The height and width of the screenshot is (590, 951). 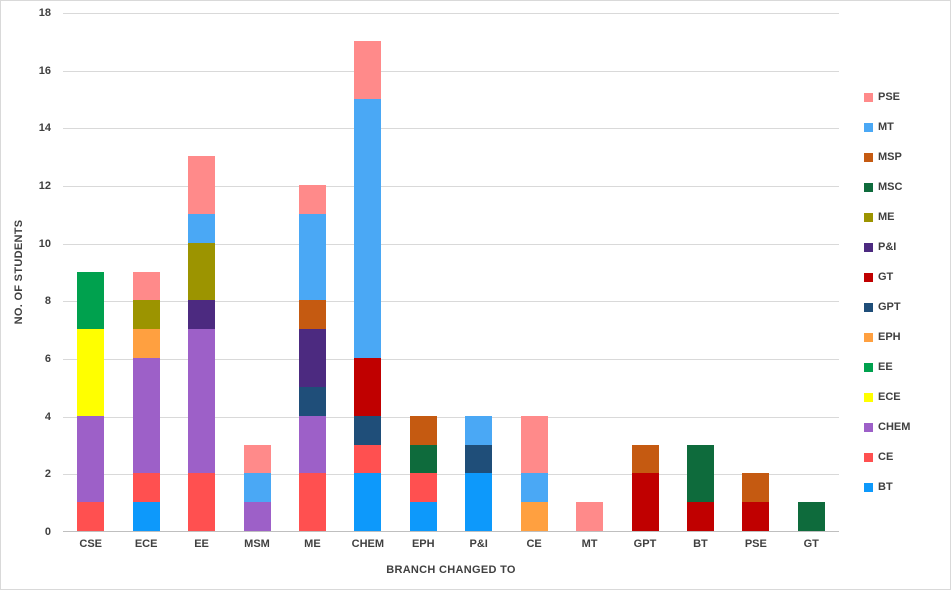 I want to click on bar-CHEM, so click(x=368, y=285).